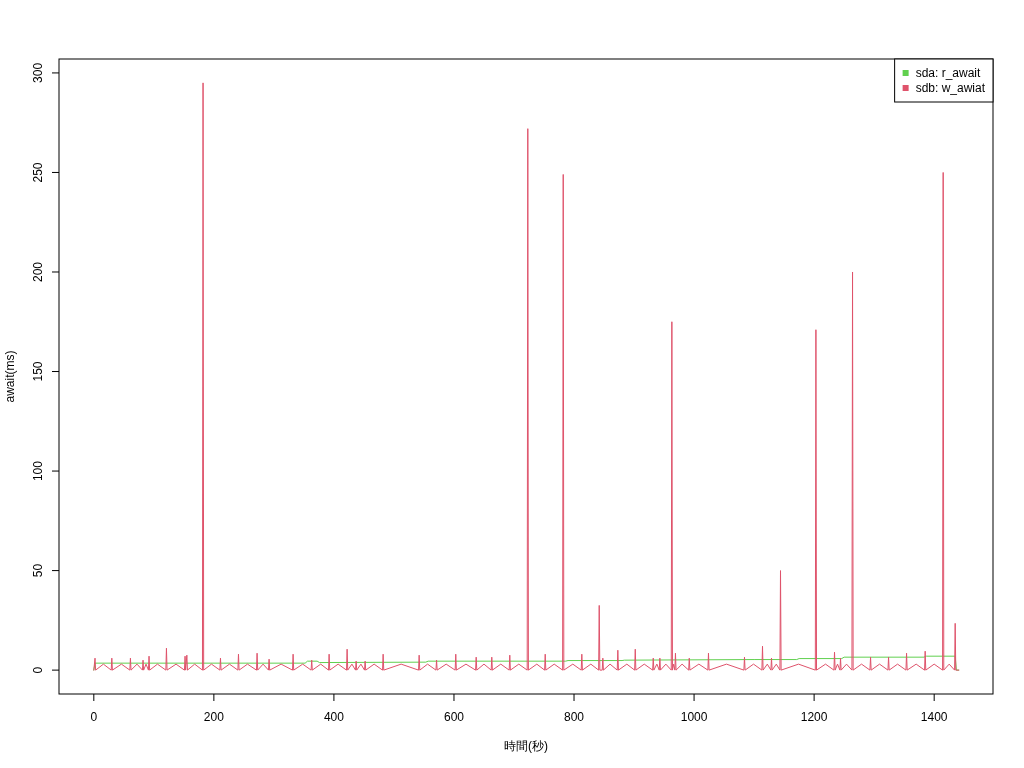 The height and width of the screenshot is (768, 1024). I want to click on x-tick-label: 800, so click(574, 717).